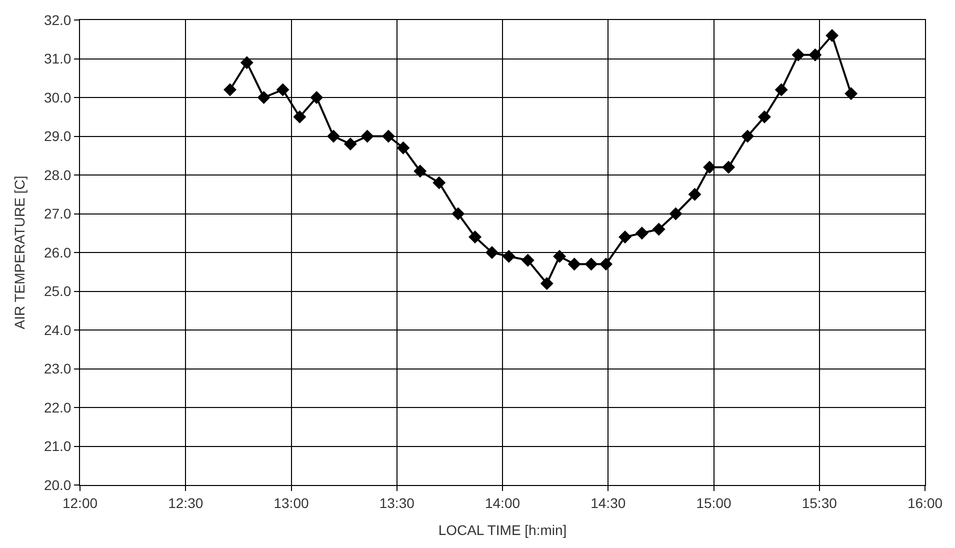  I want to click on x-tick-label: 15:30, so click(820, 502).